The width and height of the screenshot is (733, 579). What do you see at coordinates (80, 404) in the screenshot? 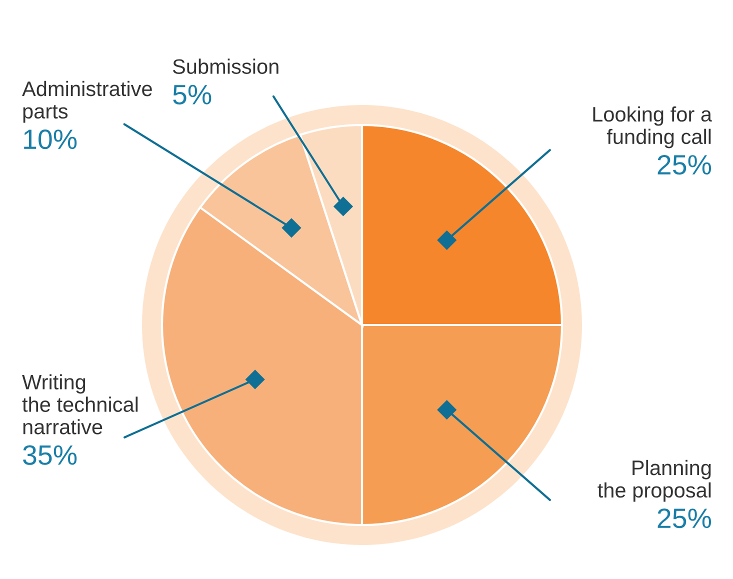
I see `slice-label: Writing the technical narrative` at bounding box center [80, 404].